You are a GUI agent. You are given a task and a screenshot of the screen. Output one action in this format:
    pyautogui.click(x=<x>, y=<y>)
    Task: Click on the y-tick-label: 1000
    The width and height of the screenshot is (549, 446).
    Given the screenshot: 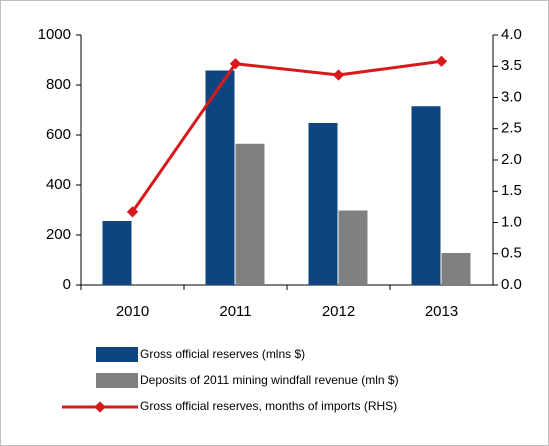 What is the action you would take?
    pyautogui.click(x=54, y=34)
    